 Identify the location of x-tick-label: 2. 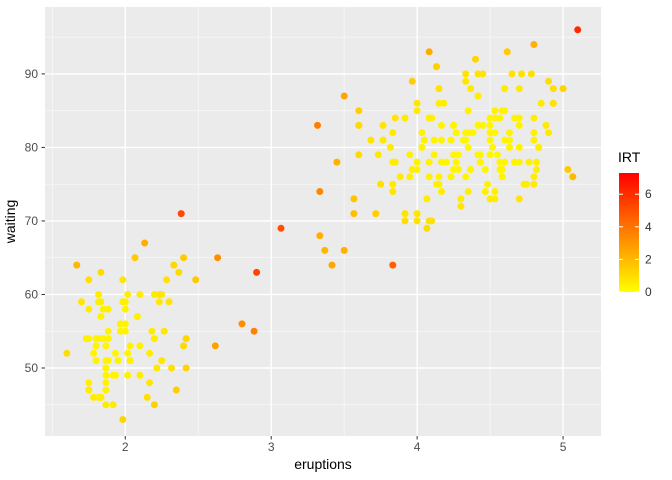
(125, 447).